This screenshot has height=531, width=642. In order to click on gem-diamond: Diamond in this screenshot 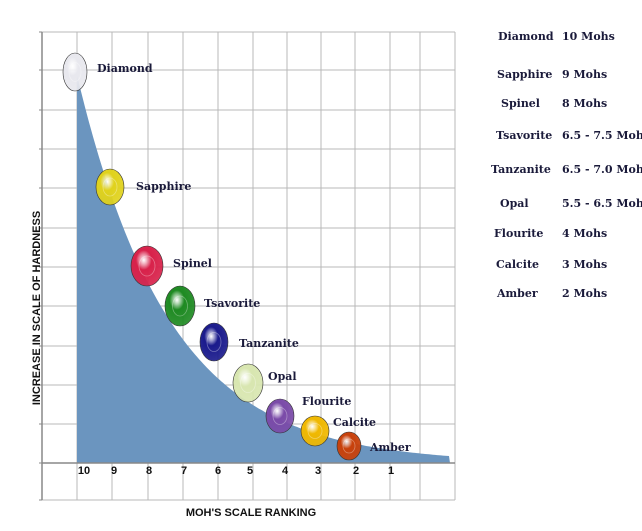, I will do `click(107, 72)`.